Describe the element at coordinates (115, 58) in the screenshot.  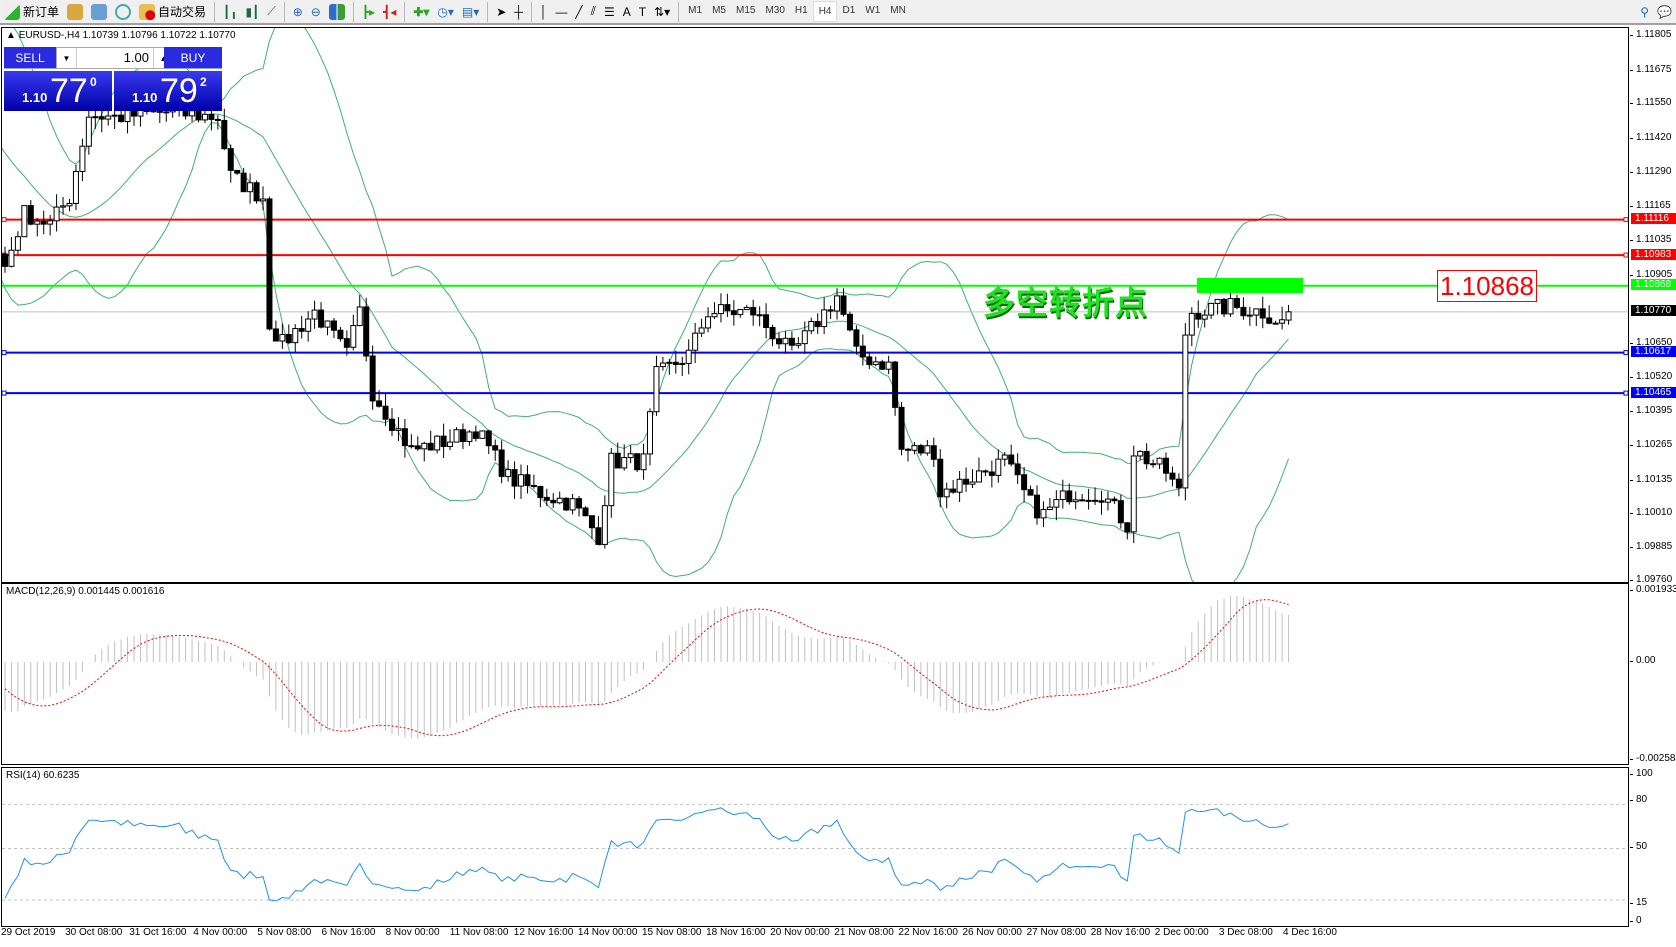
I see `lot-size-stepper: ▼ 1.00 ▲` at that location.